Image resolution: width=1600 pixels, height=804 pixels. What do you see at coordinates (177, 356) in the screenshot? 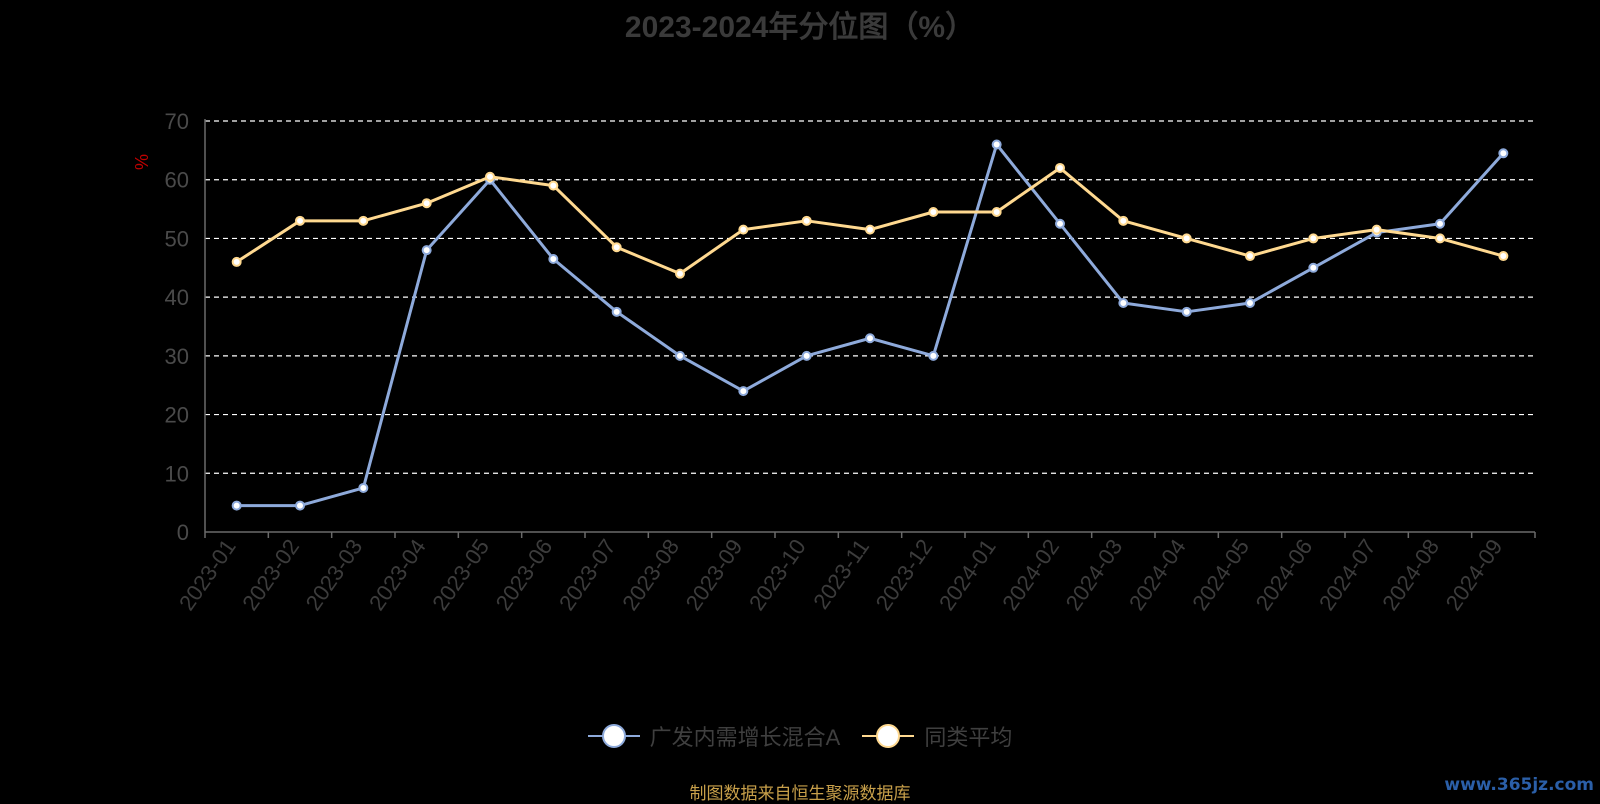
I see `y-tick-label: 30` at bounding box center [177, 356].